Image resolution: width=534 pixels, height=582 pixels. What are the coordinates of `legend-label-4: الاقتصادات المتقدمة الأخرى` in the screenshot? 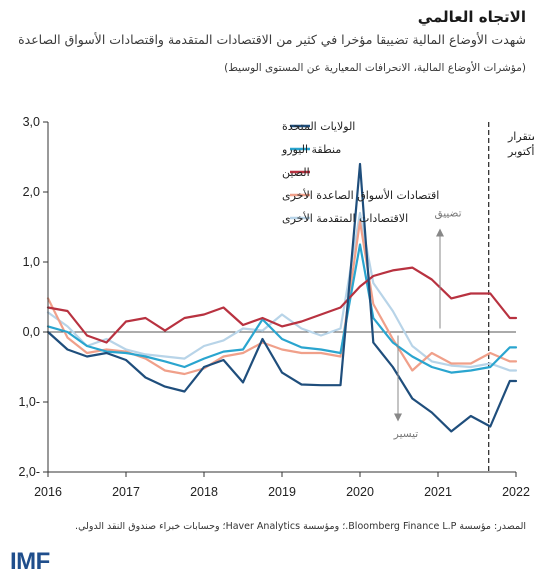 It's located at (345, 218).